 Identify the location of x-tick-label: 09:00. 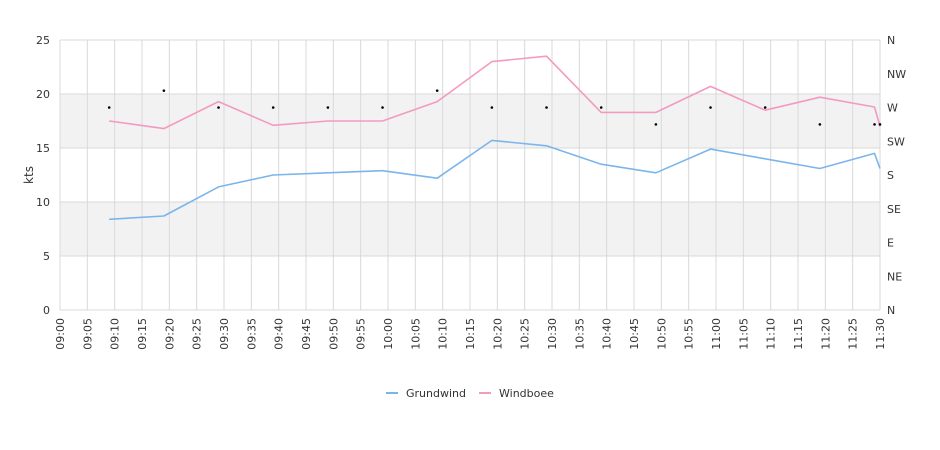
(60, 334).